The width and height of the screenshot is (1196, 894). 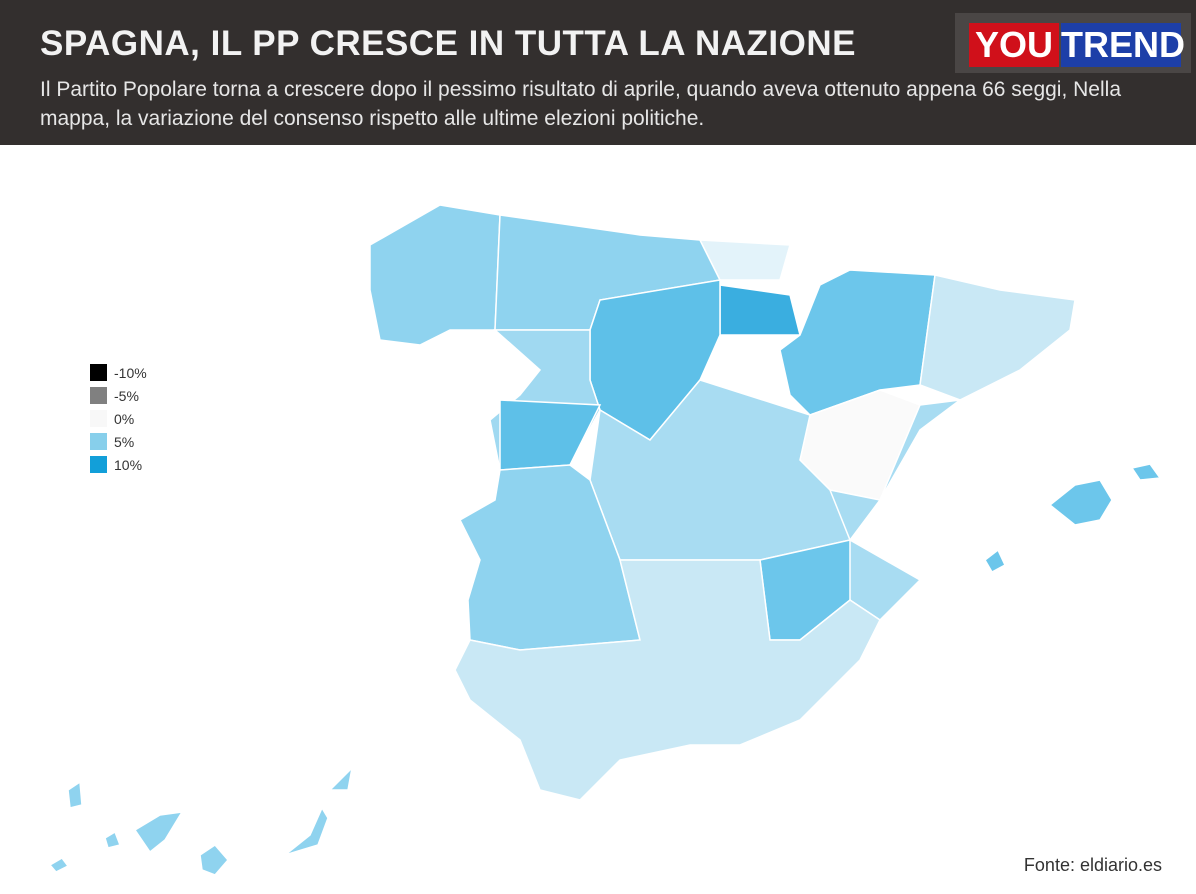 I want to click on logo-text: TREND, so click(x=1123, y=45).